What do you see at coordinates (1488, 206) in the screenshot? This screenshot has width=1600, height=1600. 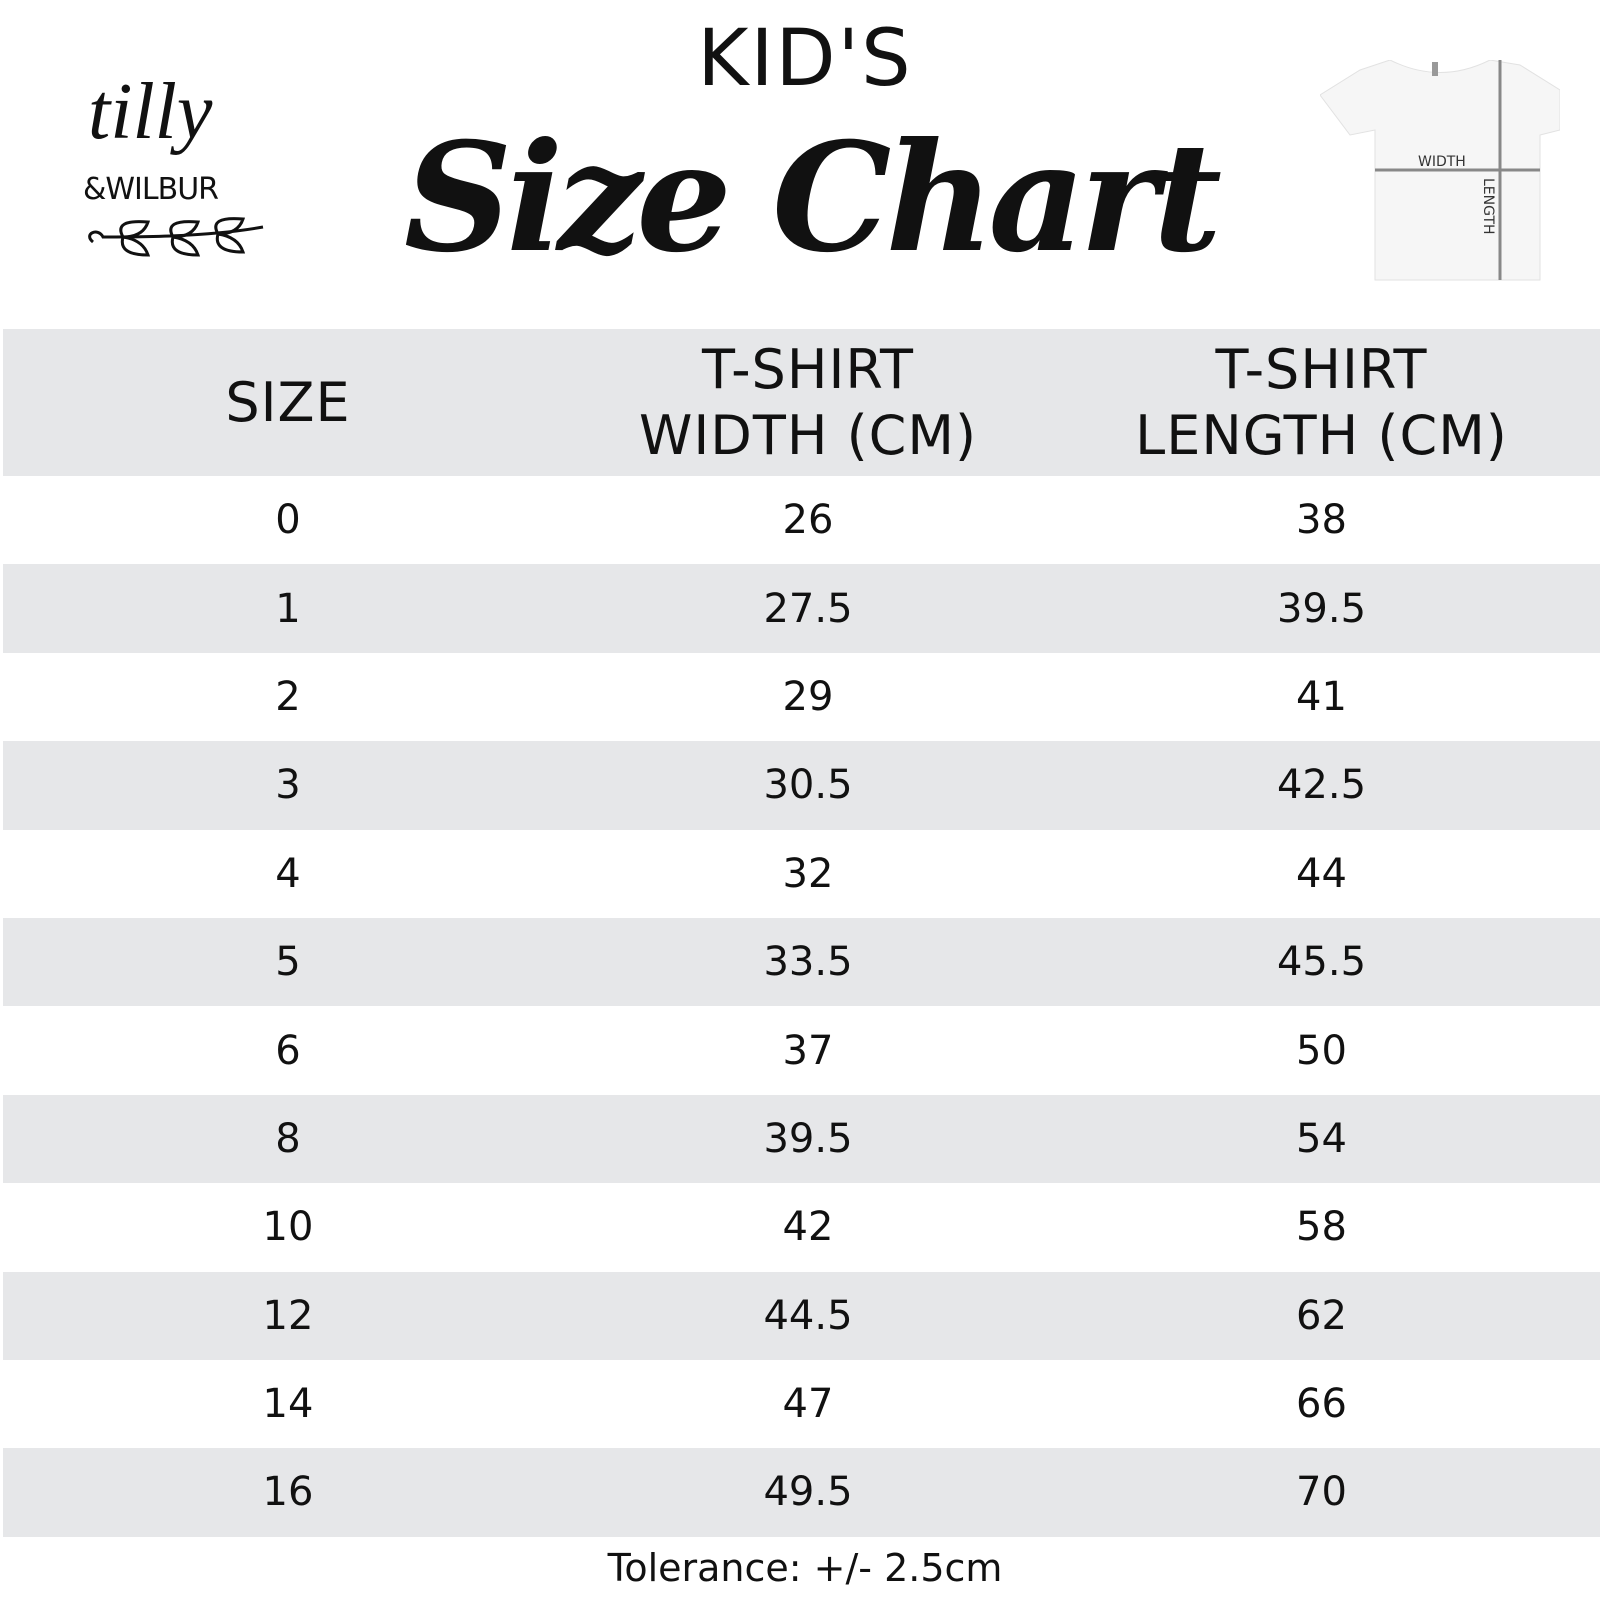 I see `length-label: LENGTH` at bounding box center [1488, 206].